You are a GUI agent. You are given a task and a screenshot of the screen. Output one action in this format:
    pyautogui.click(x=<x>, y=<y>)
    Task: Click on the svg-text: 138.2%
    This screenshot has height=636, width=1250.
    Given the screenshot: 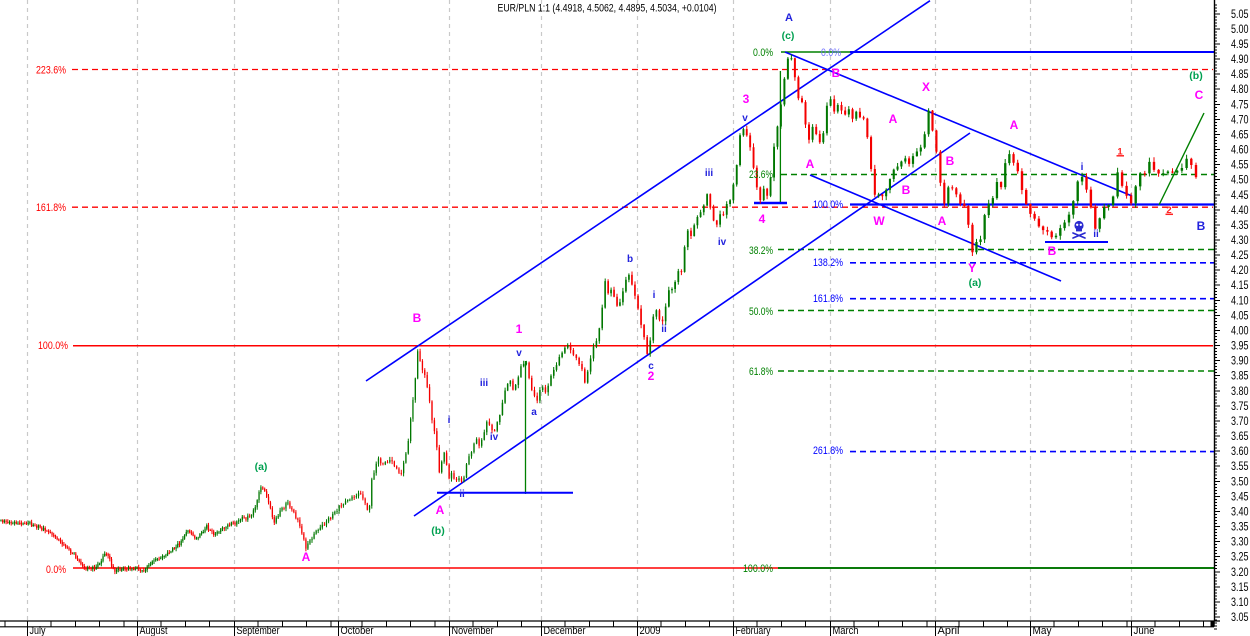 What is the action you would take?
    pyautogui.click(x=828, y=263)
    